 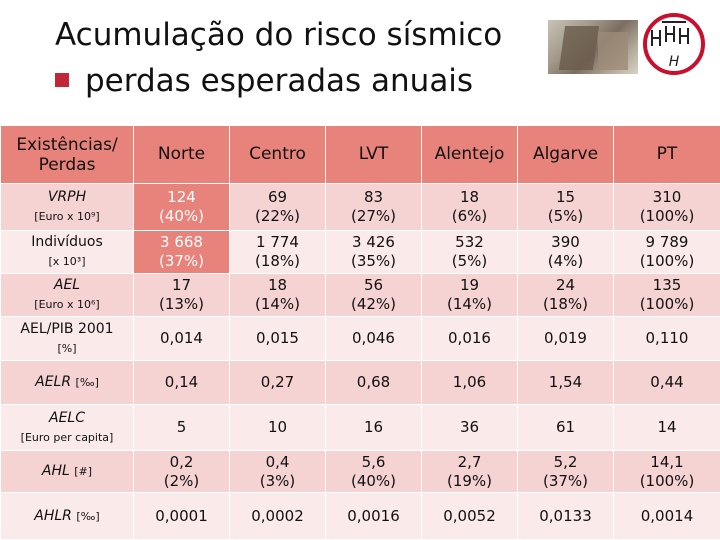 I want to click on table-cell: 5, so click(x=181, y=427).